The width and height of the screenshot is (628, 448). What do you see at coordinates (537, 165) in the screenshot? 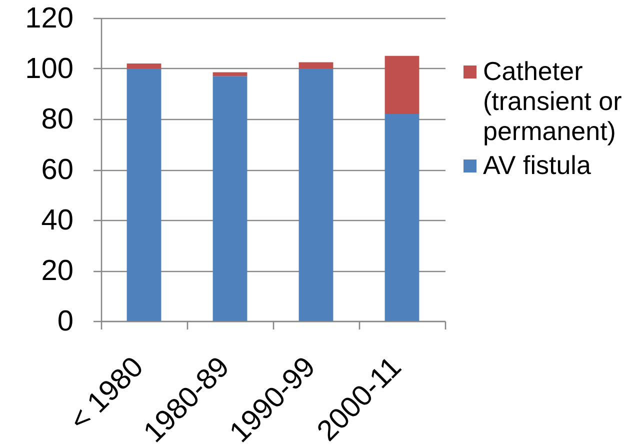
I see `legend-label: AV fistula` at bounding box center [537, 165].